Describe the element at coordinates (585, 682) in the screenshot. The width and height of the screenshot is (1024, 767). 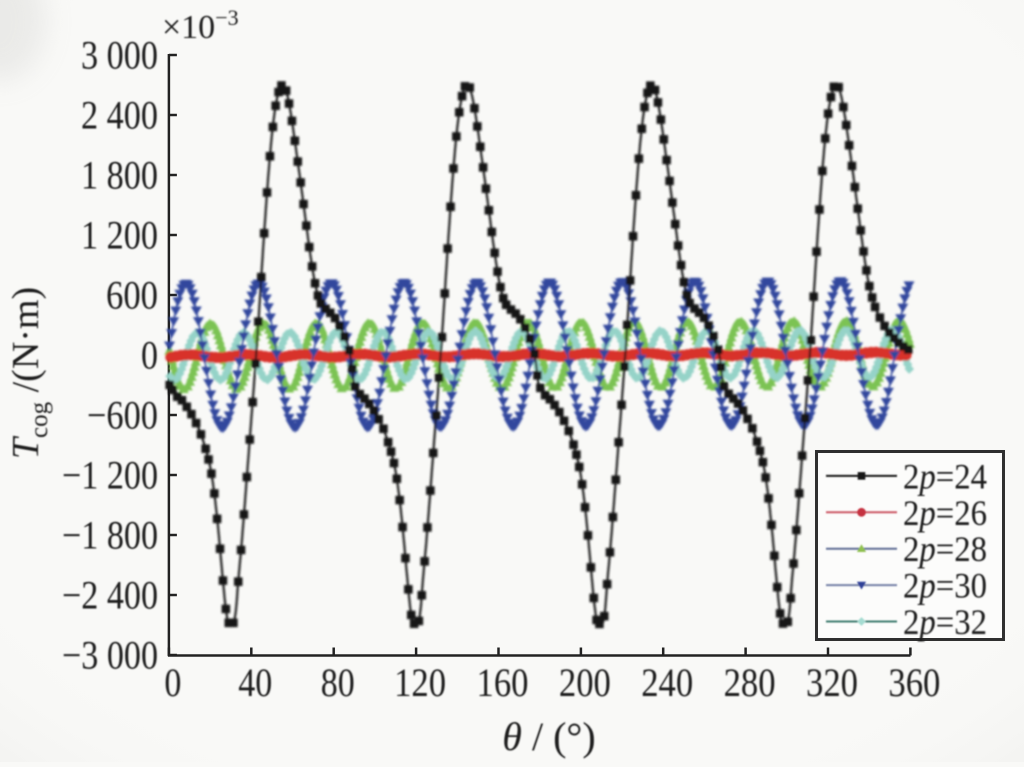
I see `svg-text: 200` at that location.